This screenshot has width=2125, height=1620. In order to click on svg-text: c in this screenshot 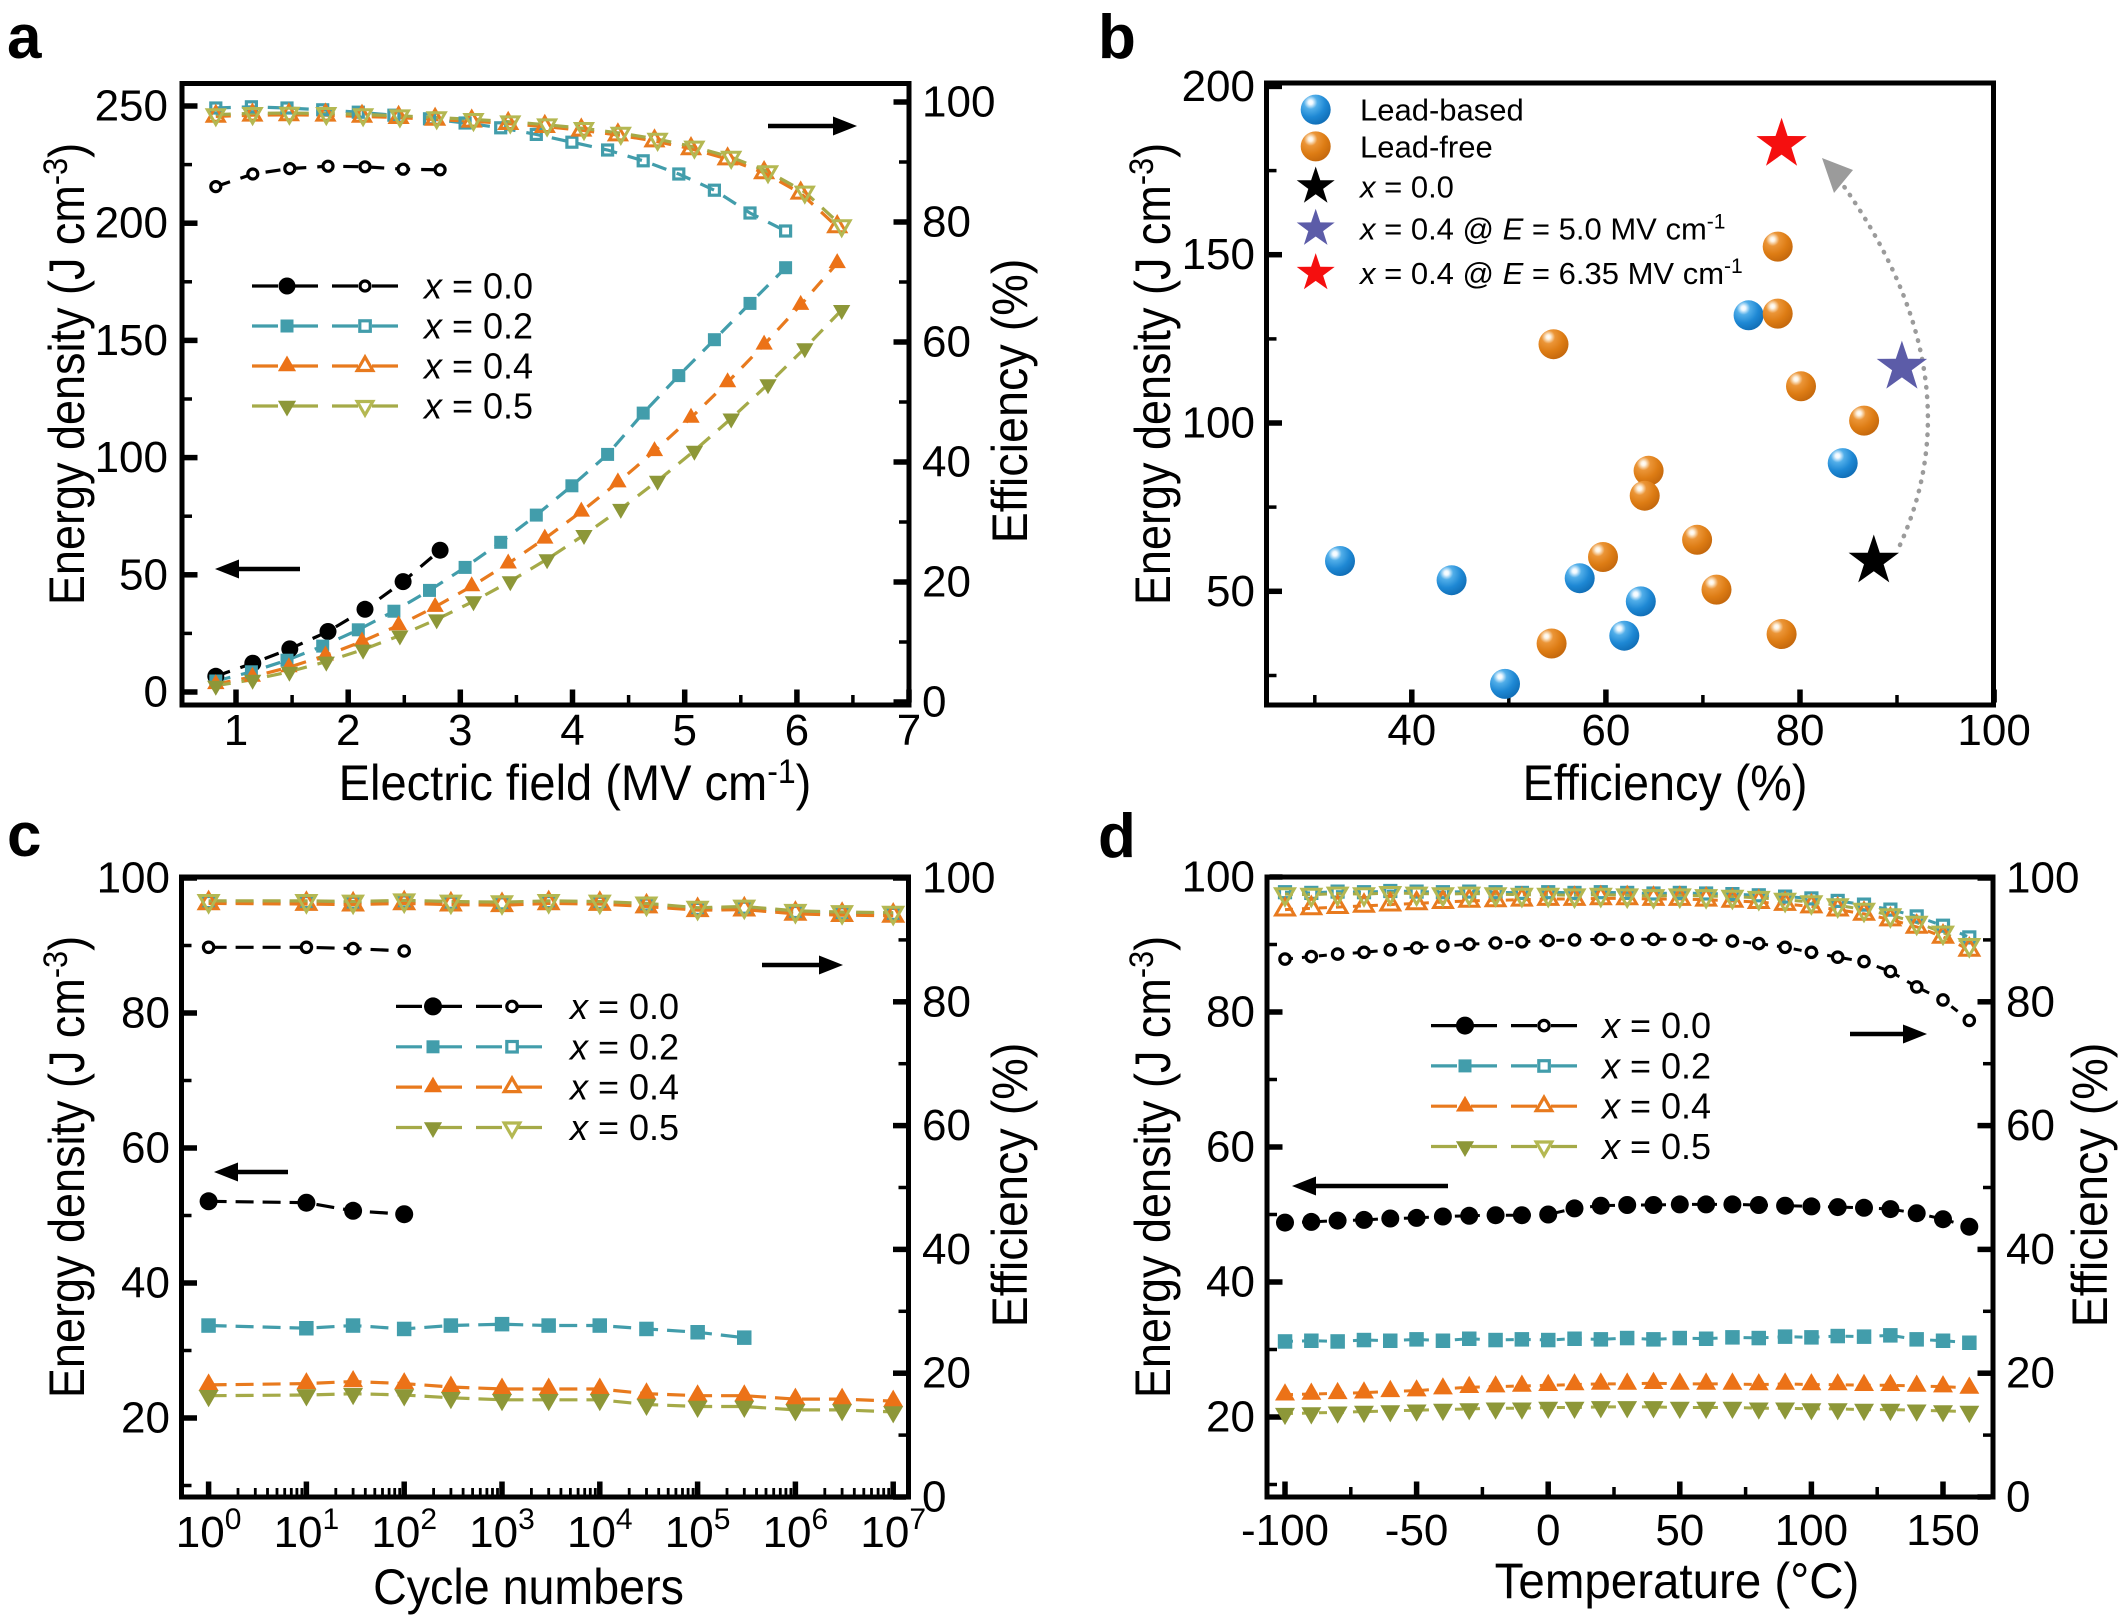, I will do `click(24, 835)`.